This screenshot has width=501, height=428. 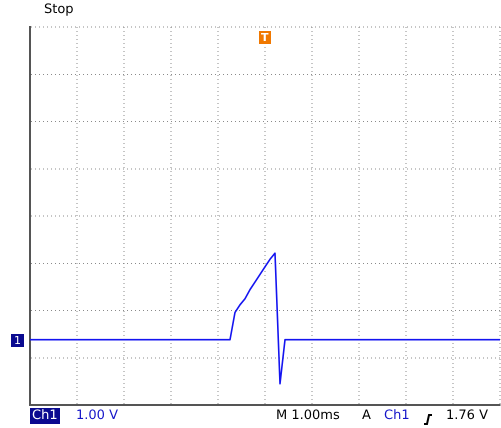 What do you see at coordinates (467, 416) in the screenshot?
I see `text: 1.76 V` at bounding box center [467, 416].